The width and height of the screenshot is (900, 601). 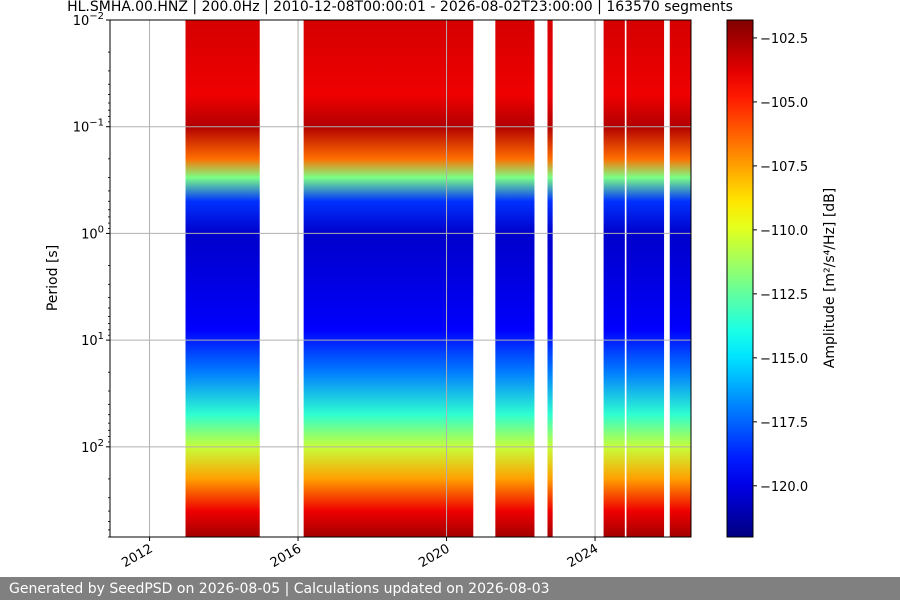 I want to click on colorbar-tick-label: −112.5, so click(x=784, y=295).